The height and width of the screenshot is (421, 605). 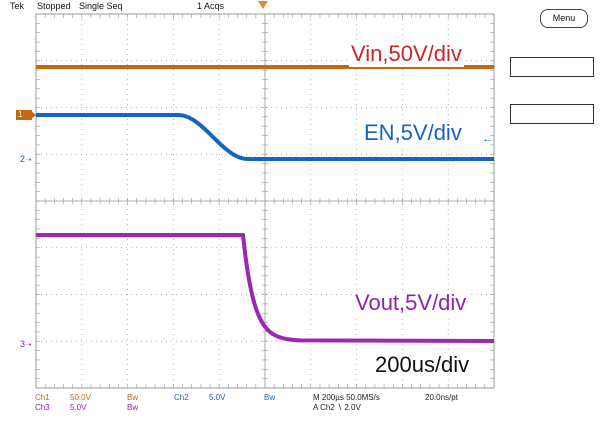 I want to click on ch2-bw: Bw, so click(x=270, y=397).